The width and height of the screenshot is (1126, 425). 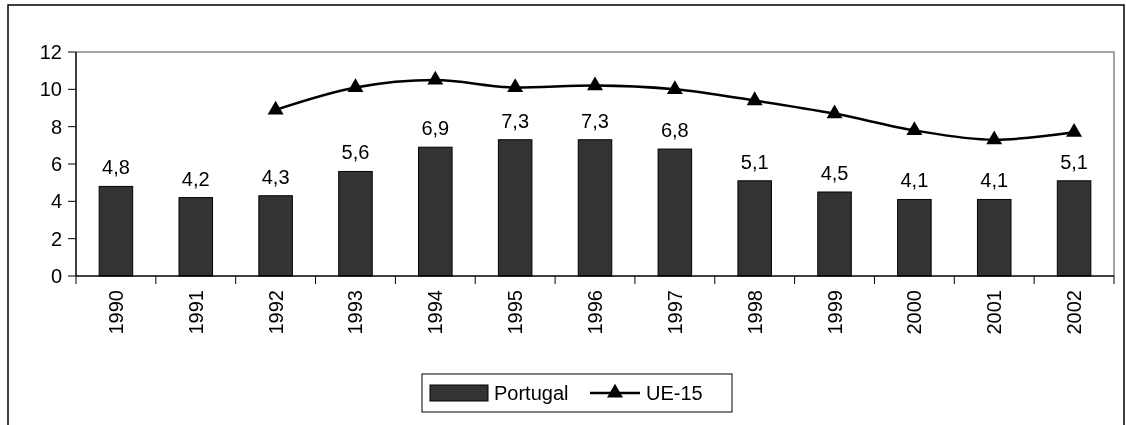 I want to click on data-label: 5,6, so click(x=355, y=152).